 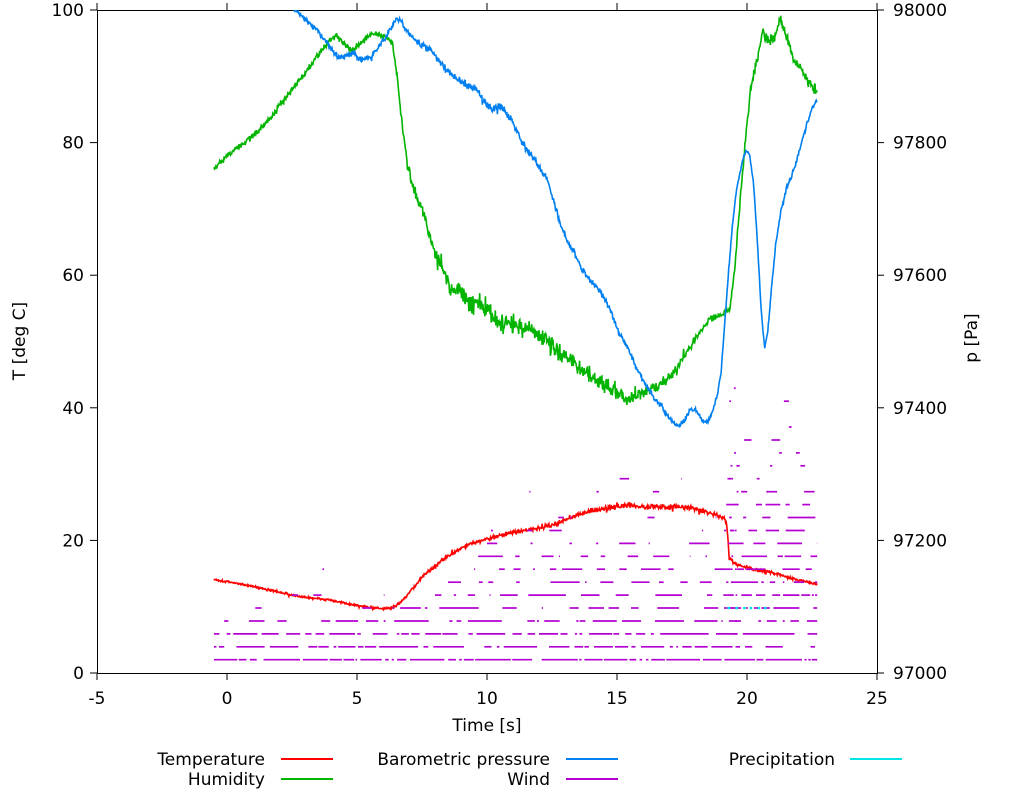 What do you see at coordinates (972, 337) in the screenshot?
I see `y-axis-label-right: p [Pa]` at bounding box center [972, 337].